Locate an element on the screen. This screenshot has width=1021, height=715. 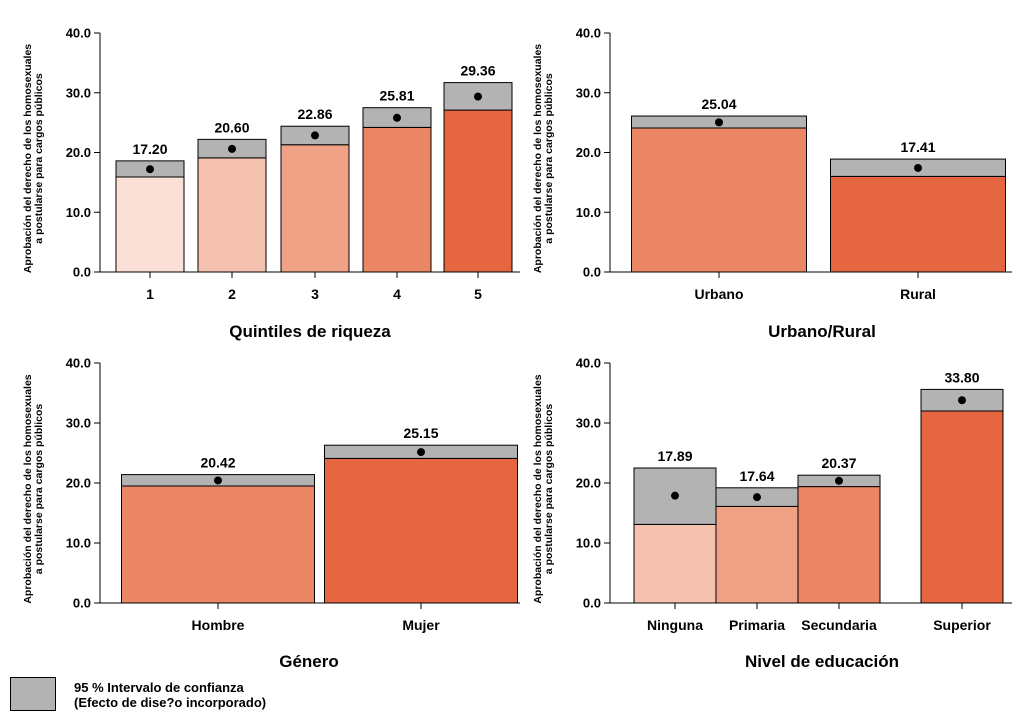
data-label: 20.42 is located at coordinates (217, 463).